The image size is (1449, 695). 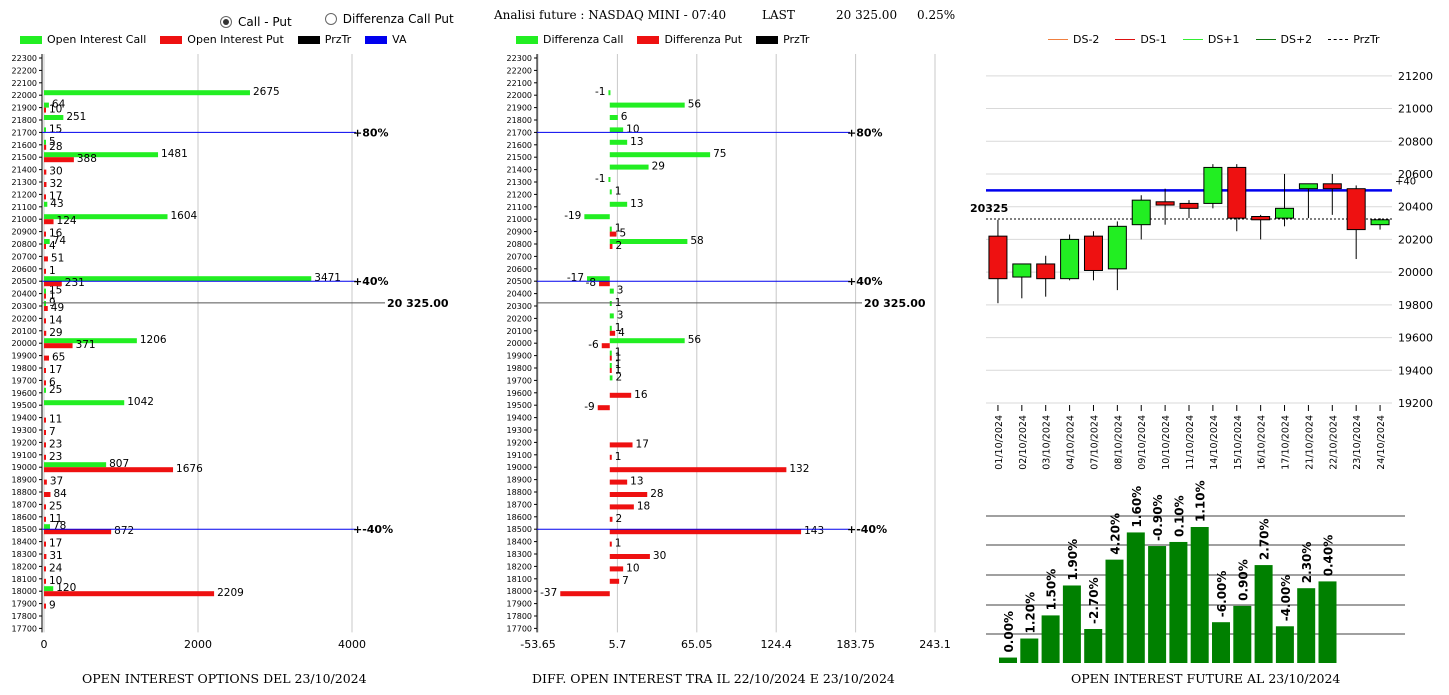 I want to click on strike-label: 18400, so click(x=24, y=542).